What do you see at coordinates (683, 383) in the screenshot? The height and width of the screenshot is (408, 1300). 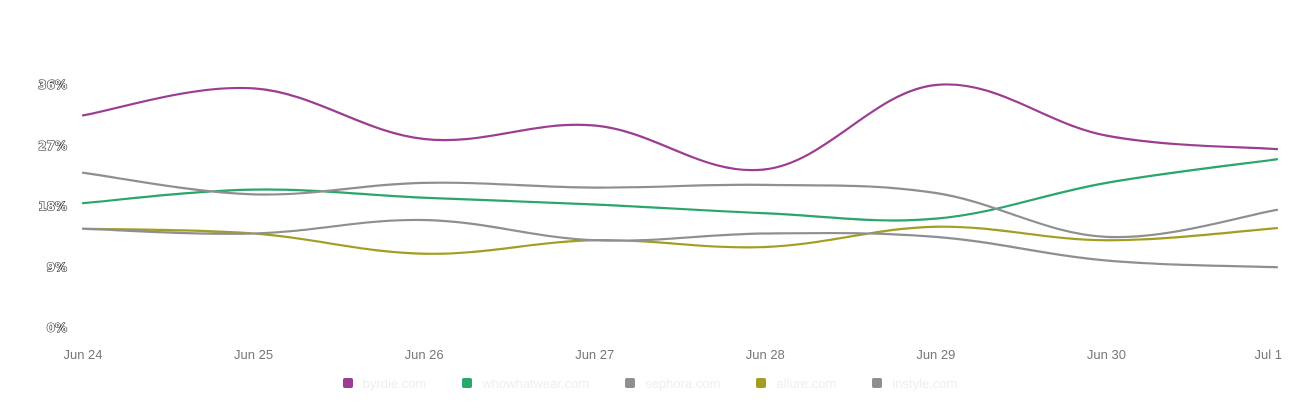 I see `legend-label: sephora.com` at bounding box center [683, 383].